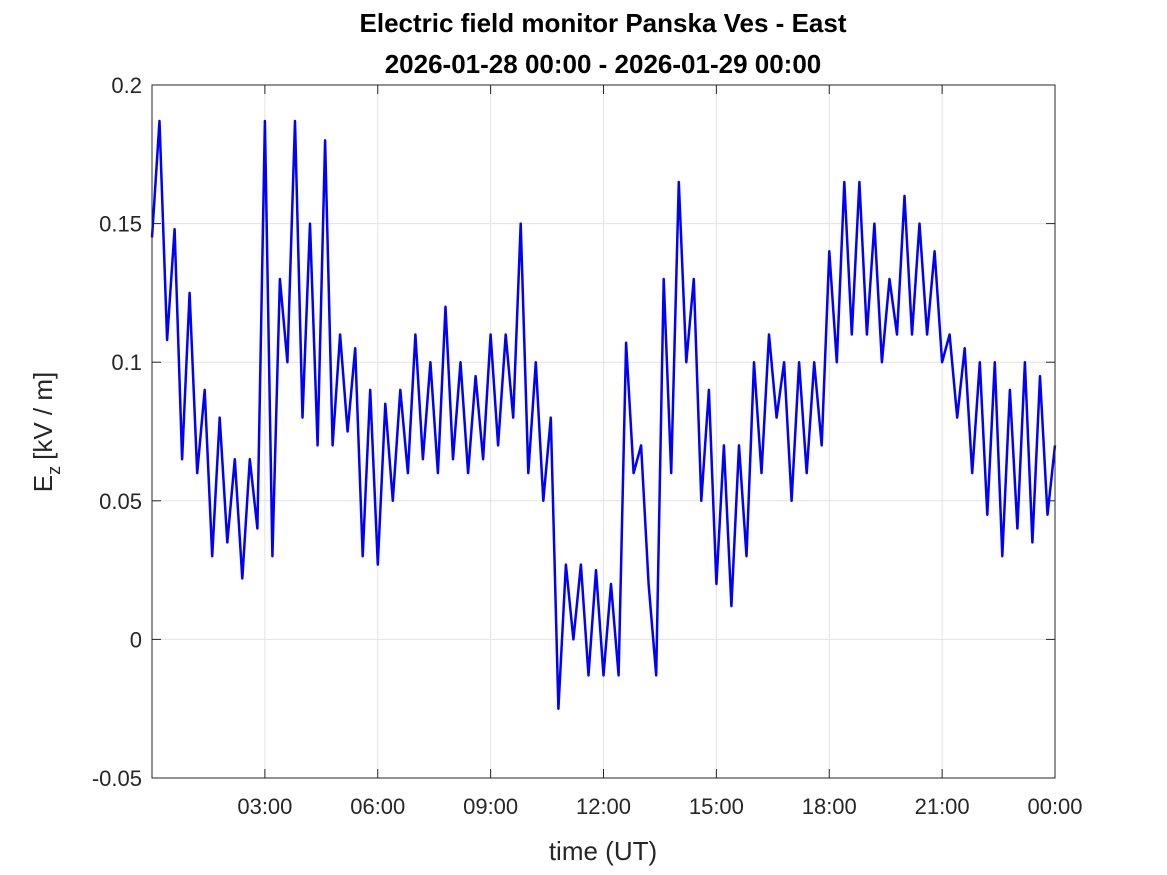  I want to click on x-tick-label: 12:00, so click(603, 806).